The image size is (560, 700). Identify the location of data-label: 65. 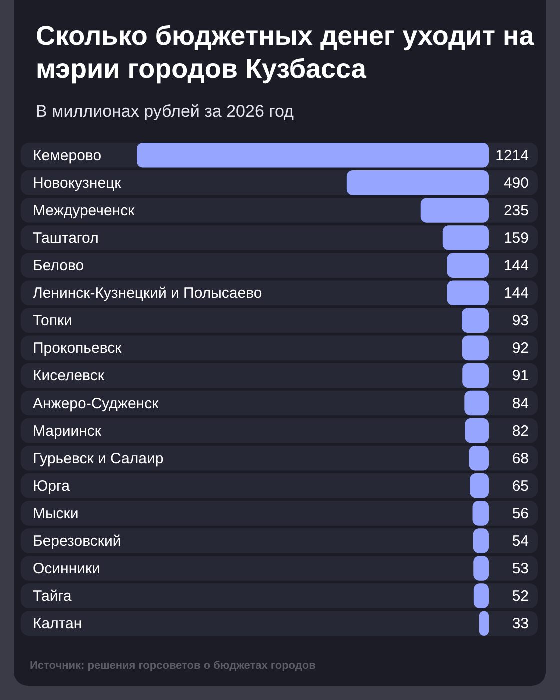
(520, 486).